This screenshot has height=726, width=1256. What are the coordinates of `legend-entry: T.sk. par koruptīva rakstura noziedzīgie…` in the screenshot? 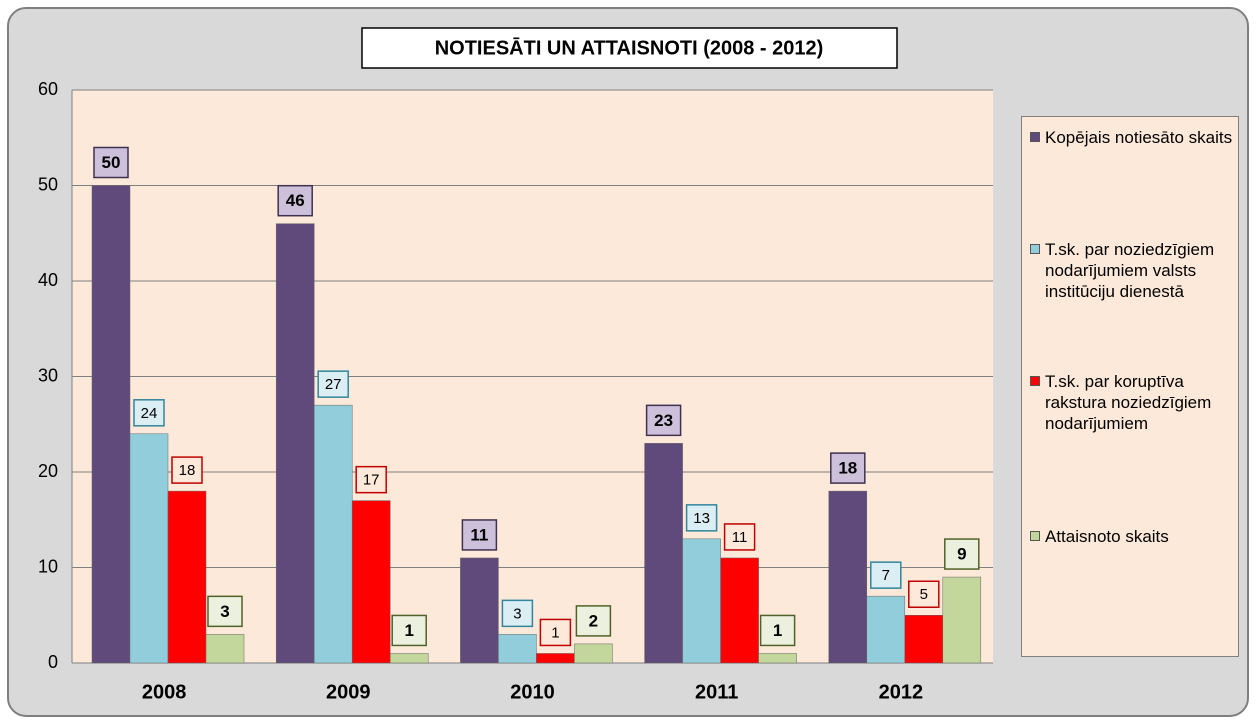 It's located at (1132, 402).